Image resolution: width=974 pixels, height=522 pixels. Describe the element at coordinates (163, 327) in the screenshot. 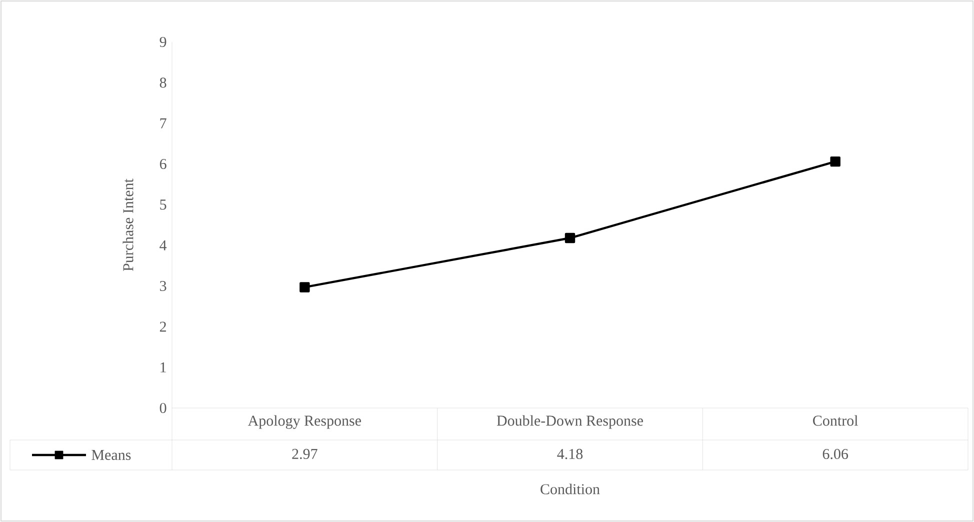

I see `y-tick-label: 2` at that location.